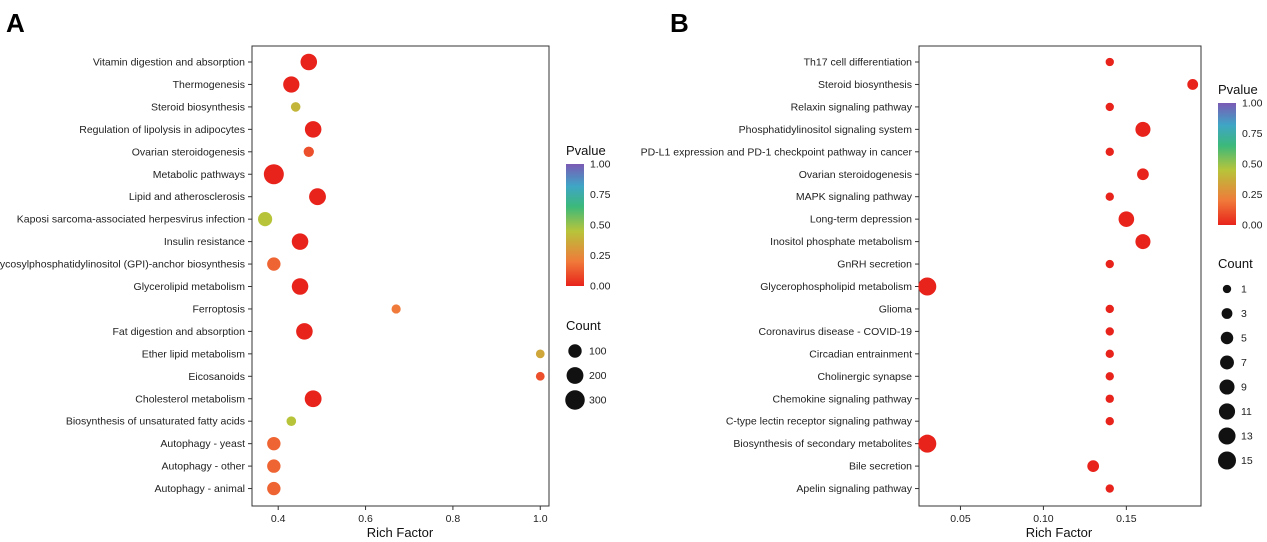 The width and height of the screenshot is (1267, 542). What do you see at coordinates (861, 220) in the screenshot?
I see `panel-b-category-label: Long-term depression` at bounding box center [861, 220].